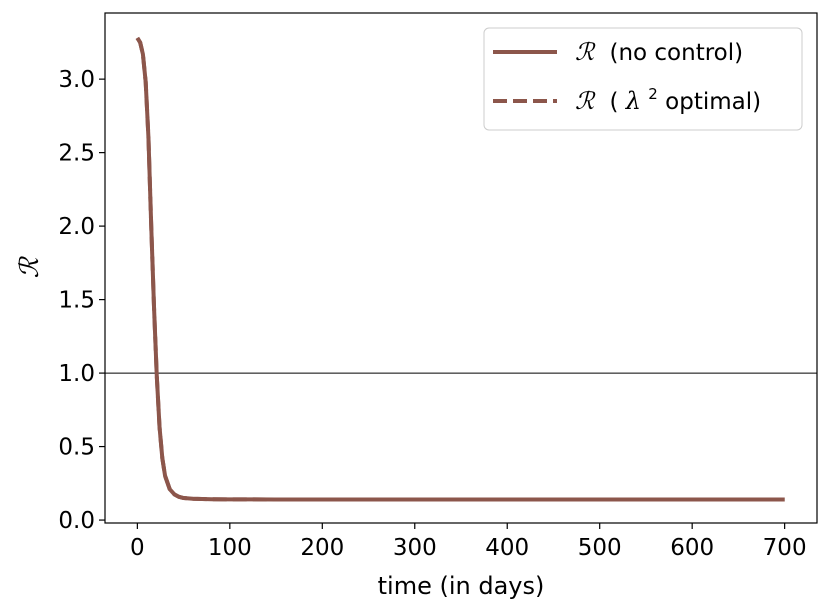  I want to click on x-tick-label: 700, so click(785, 548).